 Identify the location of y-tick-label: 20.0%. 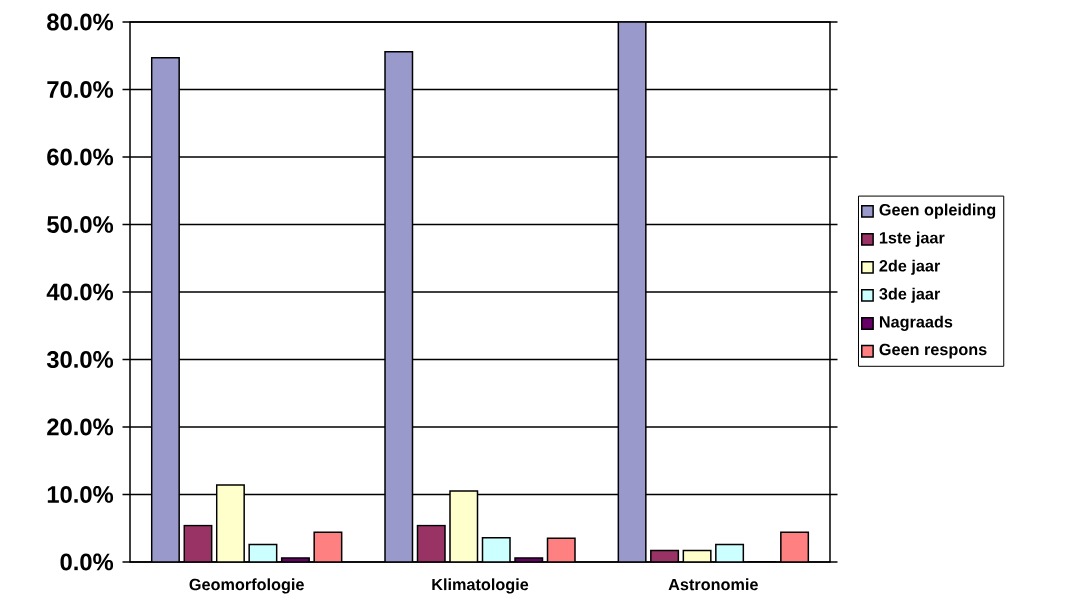
(80, 427).